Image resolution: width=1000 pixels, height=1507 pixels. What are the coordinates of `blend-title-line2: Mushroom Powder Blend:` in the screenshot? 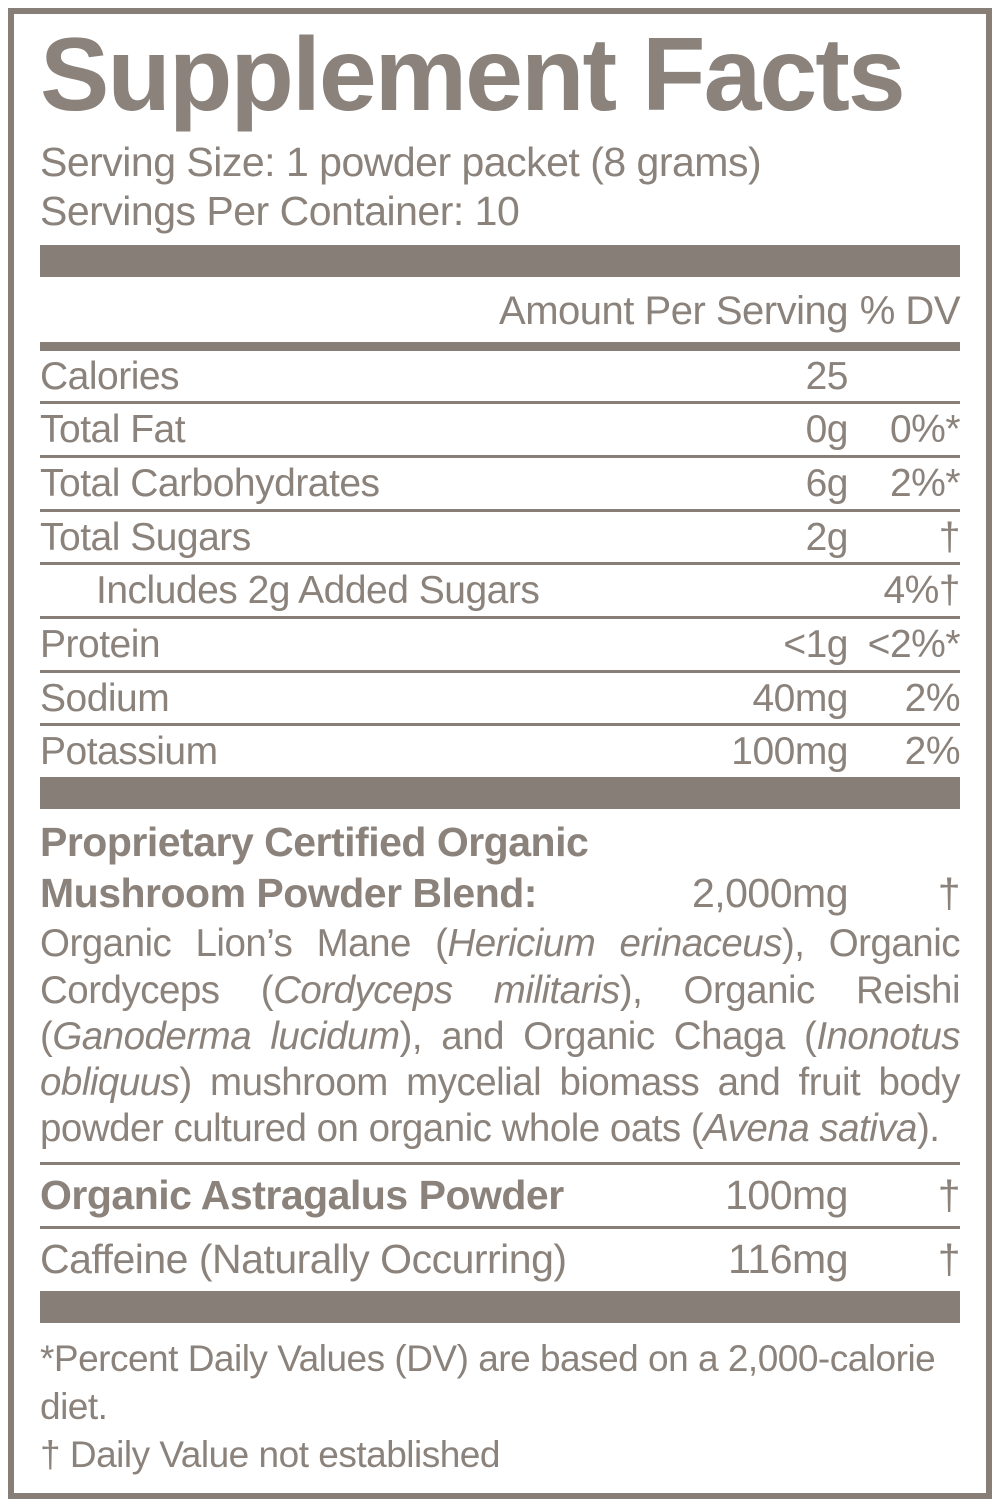 It's located at (288, 893).